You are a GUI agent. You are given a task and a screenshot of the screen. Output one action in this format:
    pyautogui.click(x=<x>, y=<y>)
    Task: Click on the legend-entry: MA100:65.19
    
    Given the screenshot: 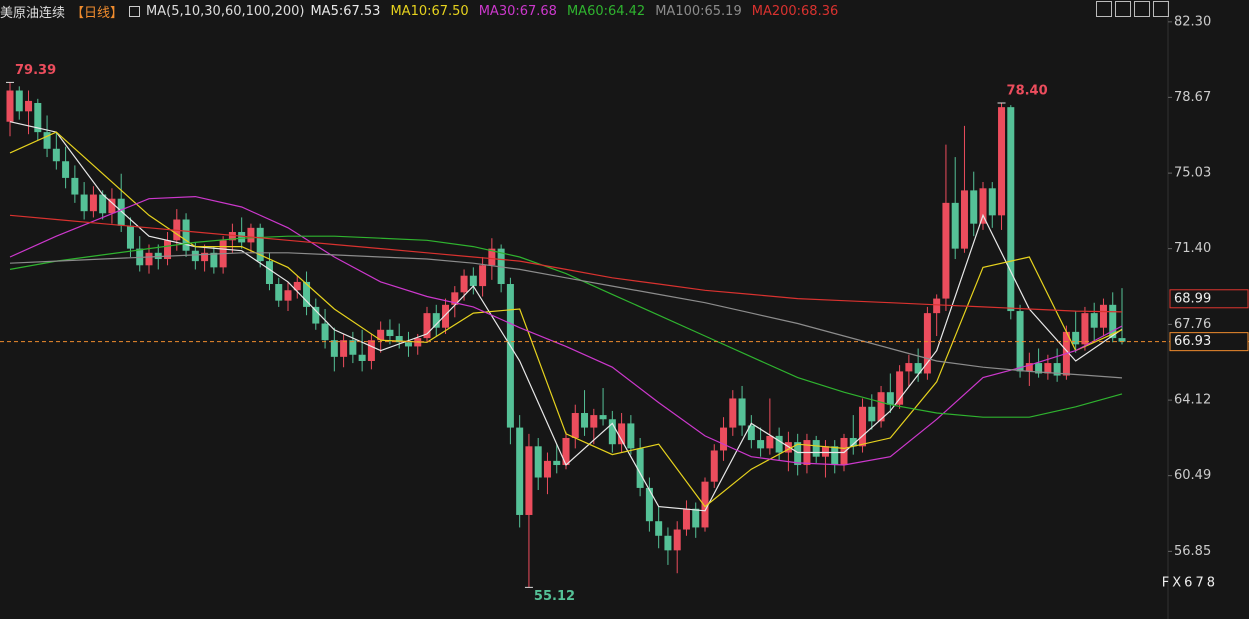 What is the action you would take?
    pyautogui.click(x=698, y=11)
    